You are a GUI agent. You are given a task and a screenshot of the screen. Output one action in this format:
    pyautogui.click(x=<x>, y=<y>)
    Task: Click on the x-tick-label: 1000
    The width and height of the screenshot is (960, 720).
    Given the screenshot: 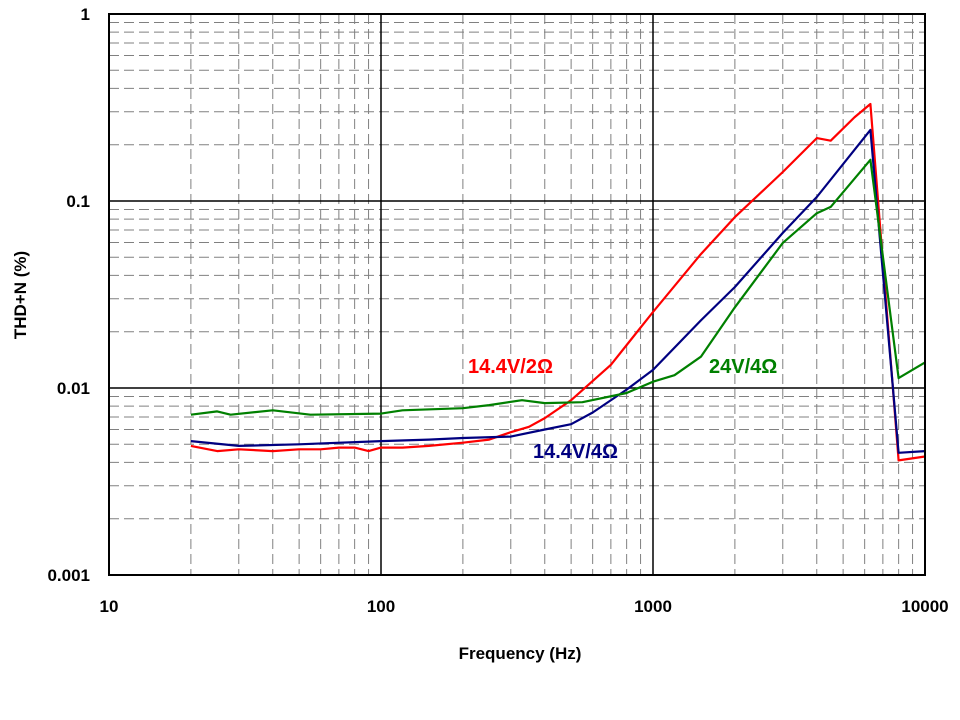 What is the action you would take?
    pyautogui.click(x=653, y=606)
    